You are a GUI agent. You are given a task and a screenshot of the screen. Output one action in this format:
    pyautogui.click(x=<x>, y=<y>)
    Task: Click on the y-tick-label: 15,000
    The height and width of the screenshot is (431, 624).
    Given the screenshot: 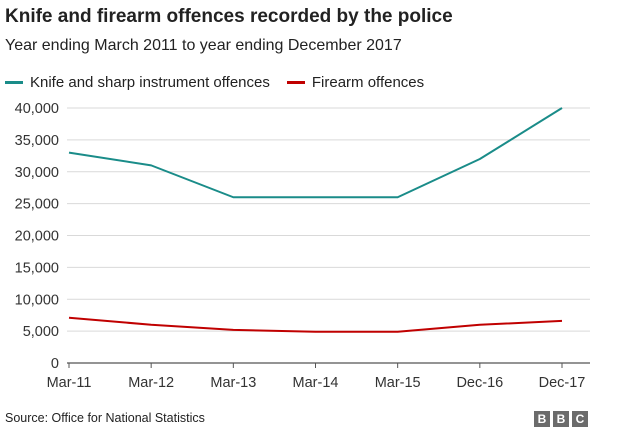 What is the action you would take?
    pyautogui.click(x=37, y=268)
    